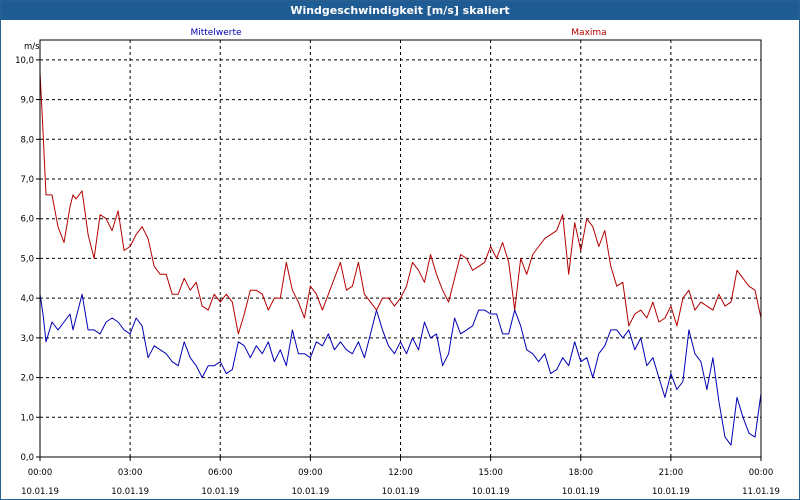 The height and width of the screenshot is (500, 800). I want to click on legend-maxima: Maxima, so click(588, 33).